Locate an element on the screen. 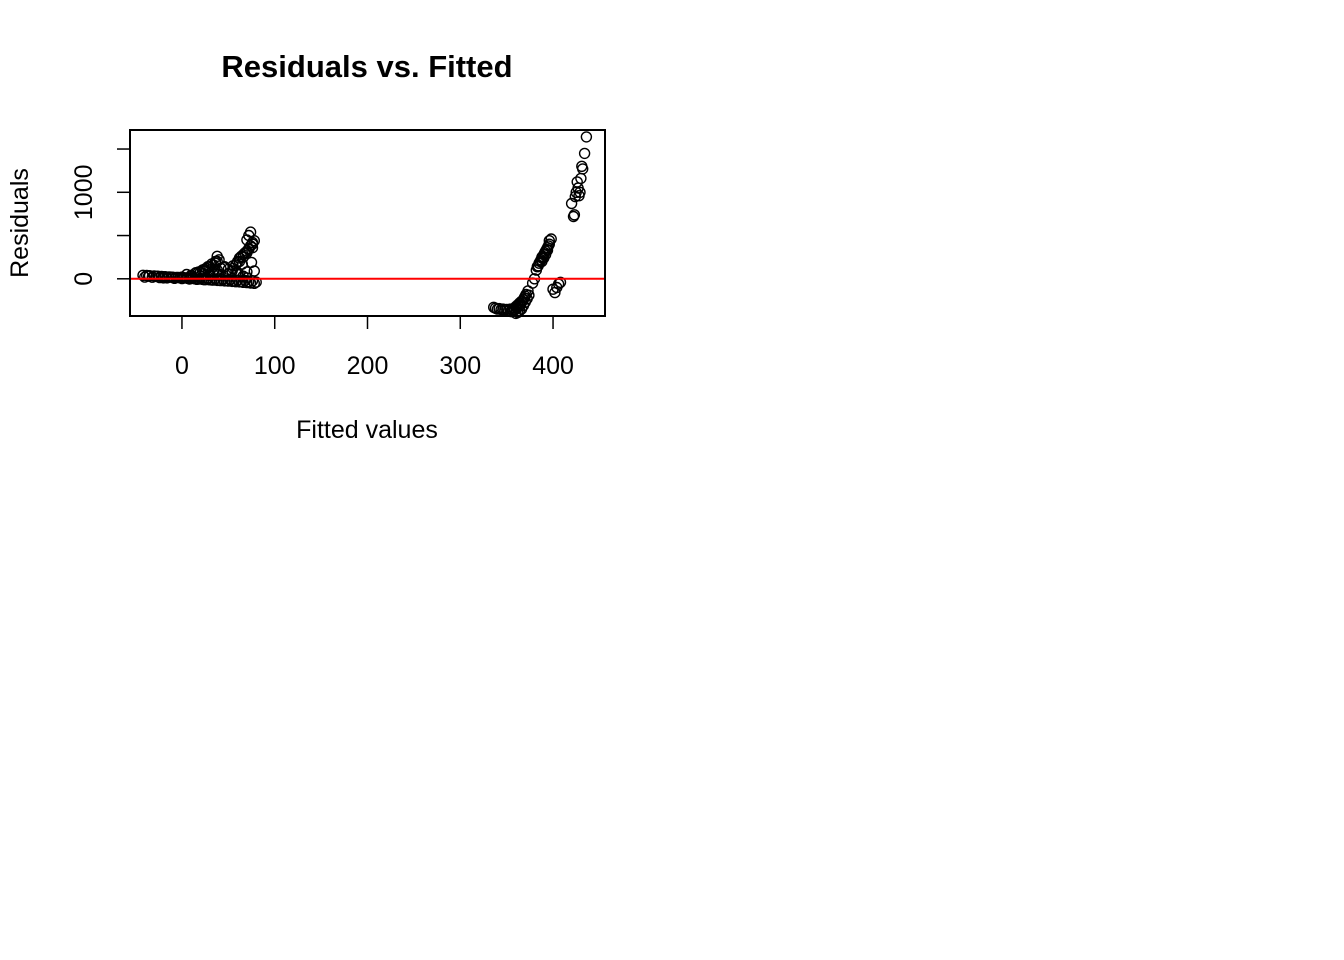  plot-area is located at coordinates (367, 225).